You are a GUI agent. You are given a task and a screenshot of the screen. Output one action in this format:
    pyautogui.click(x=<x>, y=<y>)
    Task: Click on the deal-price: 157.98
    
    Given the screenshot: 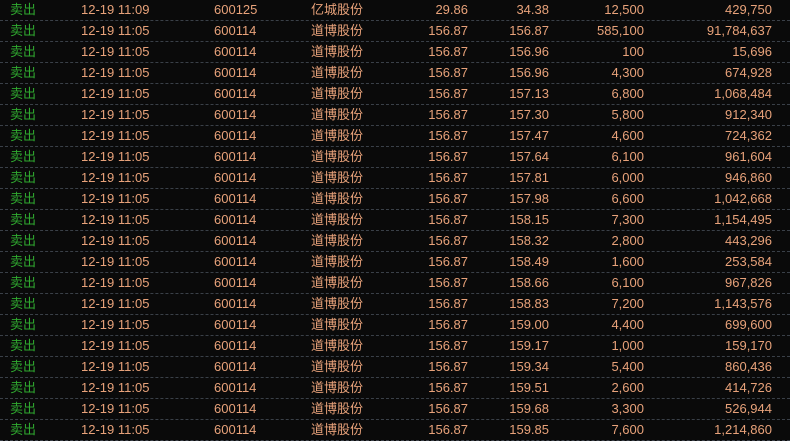 What is the action you would take?
    pyautogui.click(x=529, y=198)
    